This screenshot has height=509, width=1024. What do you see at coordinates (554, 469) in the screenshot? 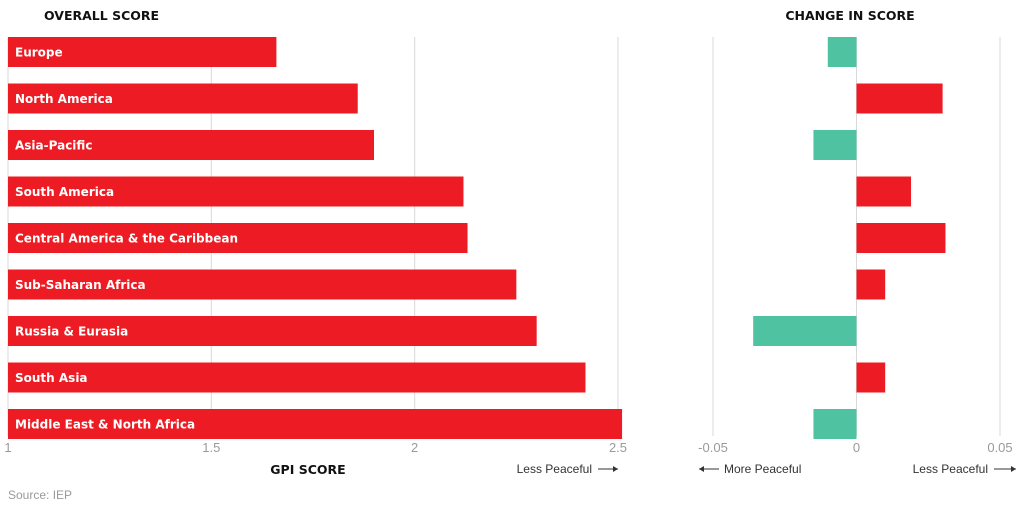
I see `left-less-peaceful-label: Less Peaceful` at bounding box center [554, 469].